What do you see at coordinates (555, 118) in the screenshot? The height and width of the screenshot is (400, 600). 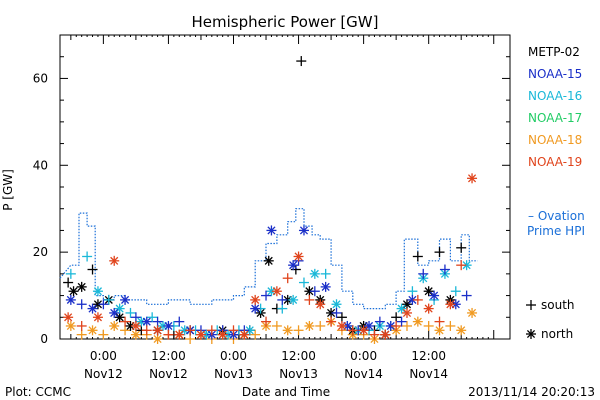 I see `legend-series-label: NOAA-17` at bounding box center [555, 118].